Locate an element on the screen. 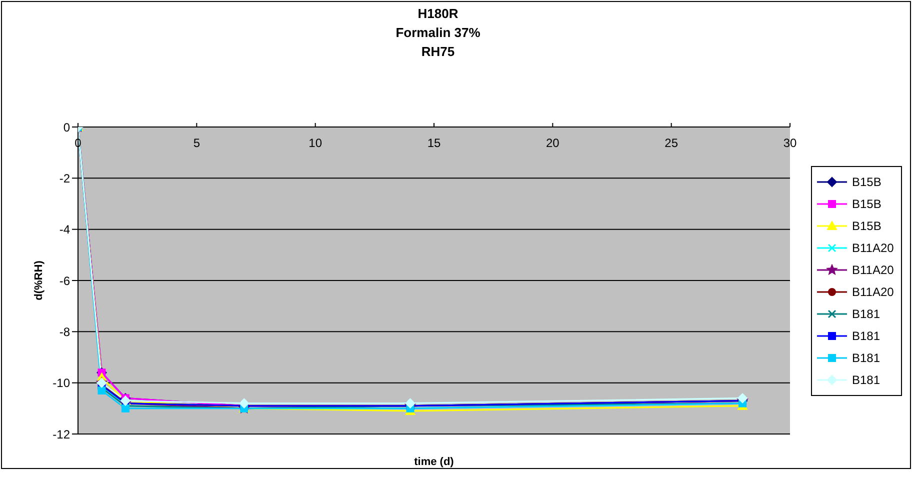  x-tick-label: 5 is located at coordinates (196, 143).